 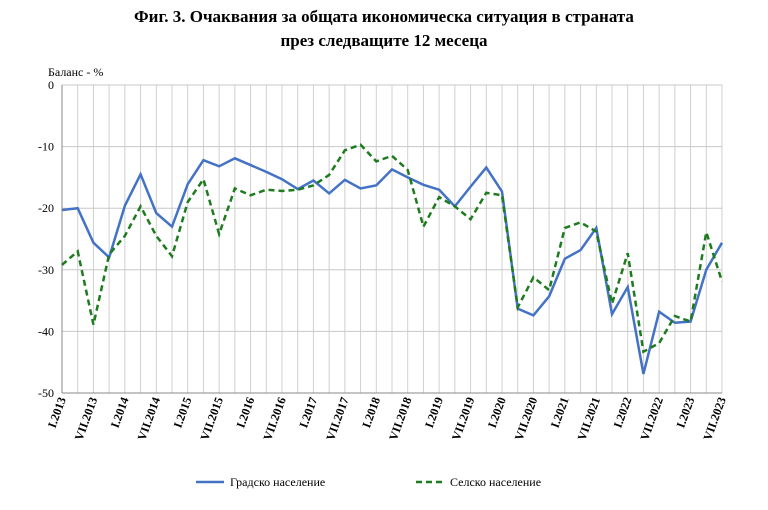 What do you see at coordinates (57, 412) in the screenshot?
I see `x-tick-label: I.2013` at bounding box center [57, 412].